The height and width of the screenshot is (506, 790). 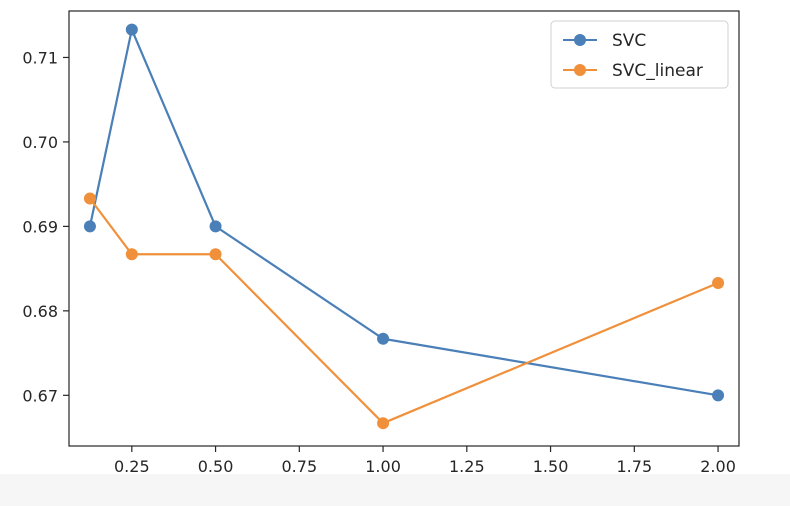 What do you see at coordinates (467, 466) in the screenshot?
I see `x-tick-label: 1.25` at bounding box center [467, 466].